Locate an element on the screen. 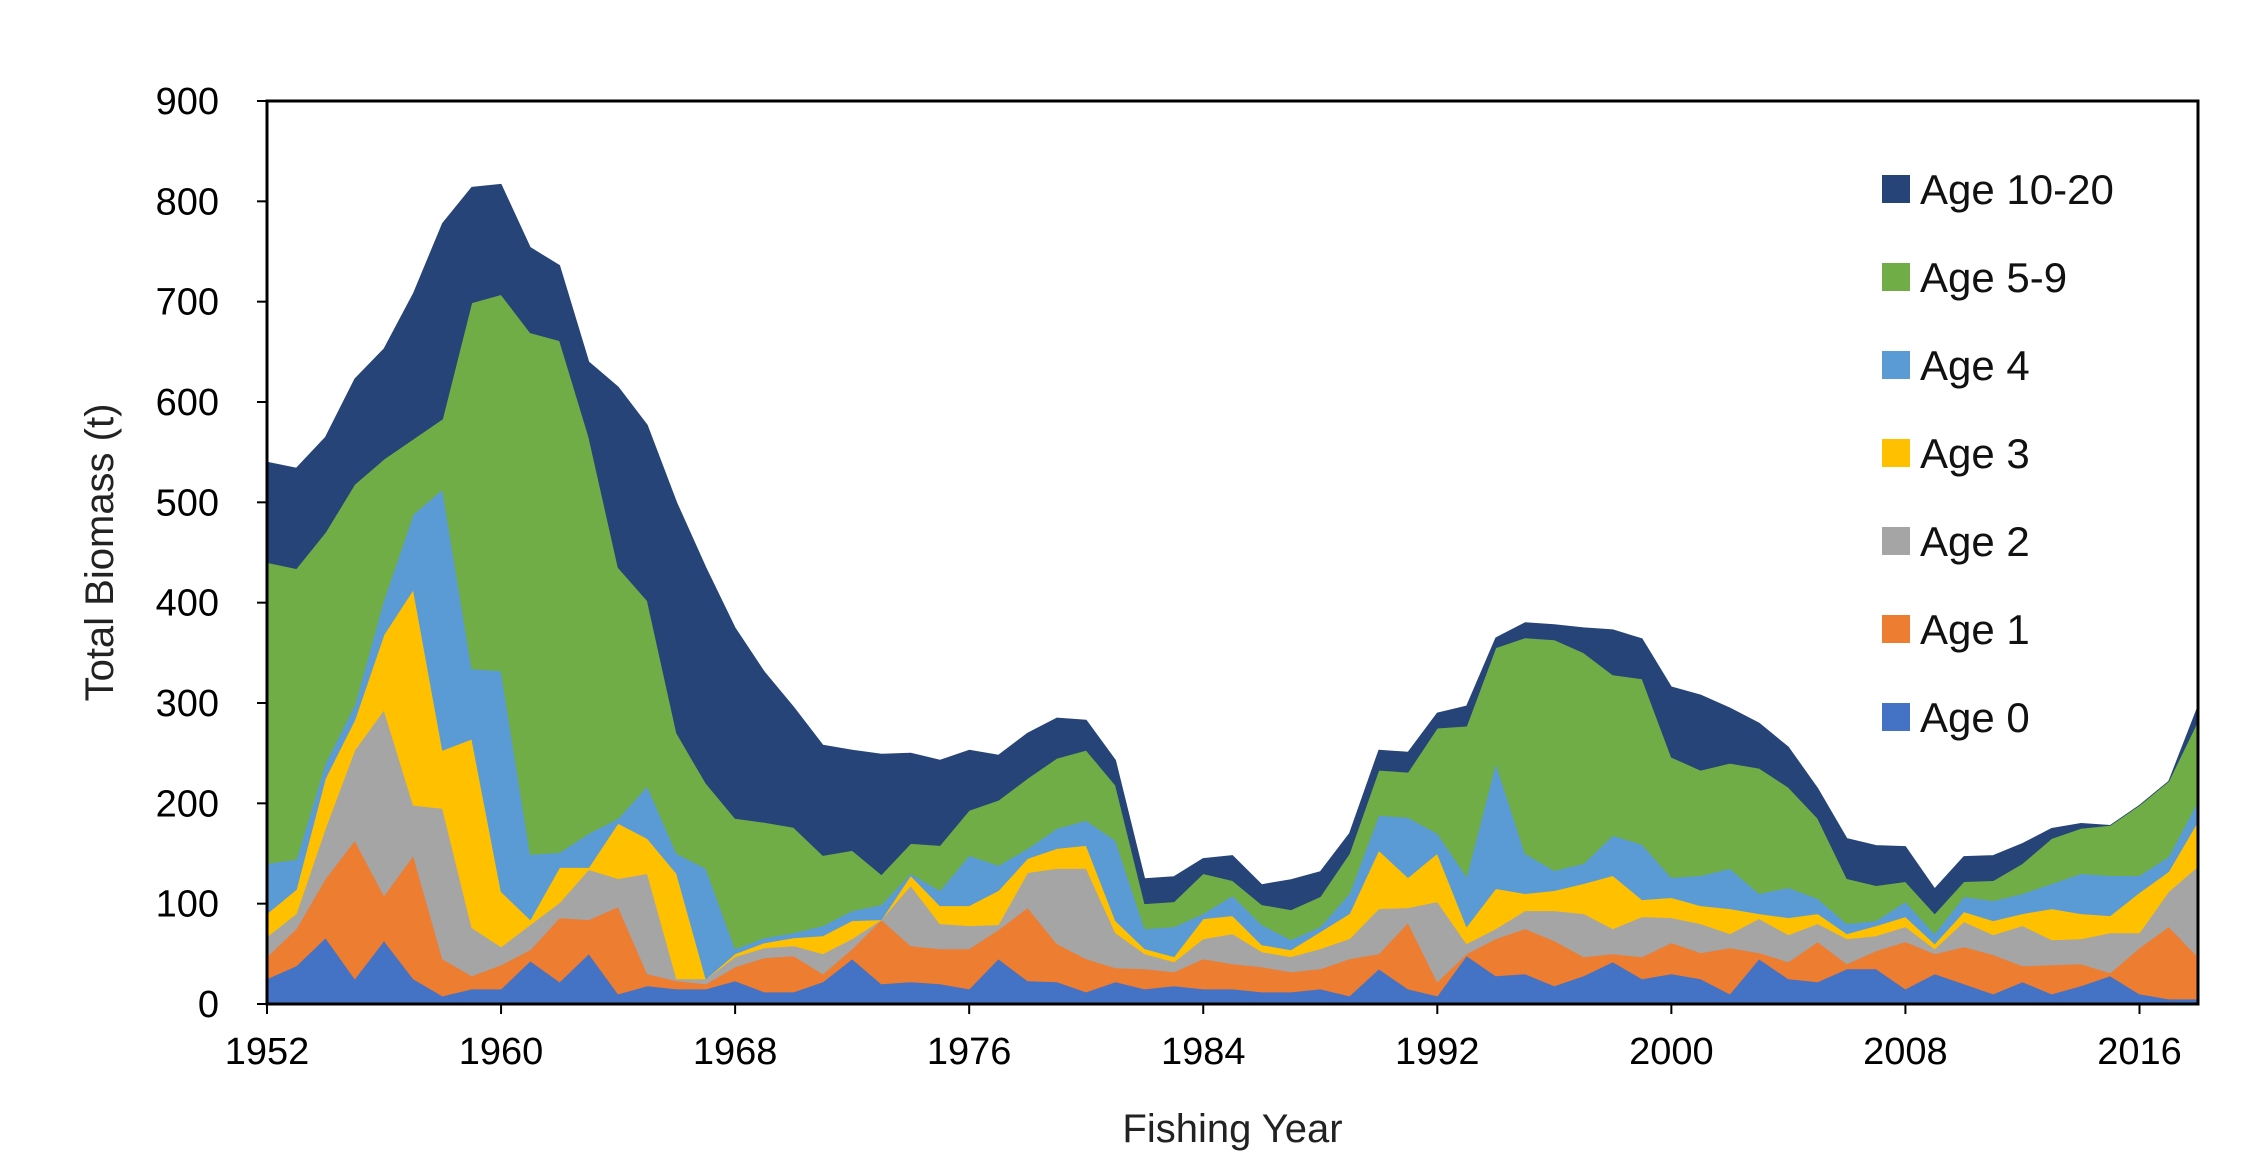 This screenshot has width=2262, height=1162. legend-label: Age 5-9 is located at coordinates (1993, 277).